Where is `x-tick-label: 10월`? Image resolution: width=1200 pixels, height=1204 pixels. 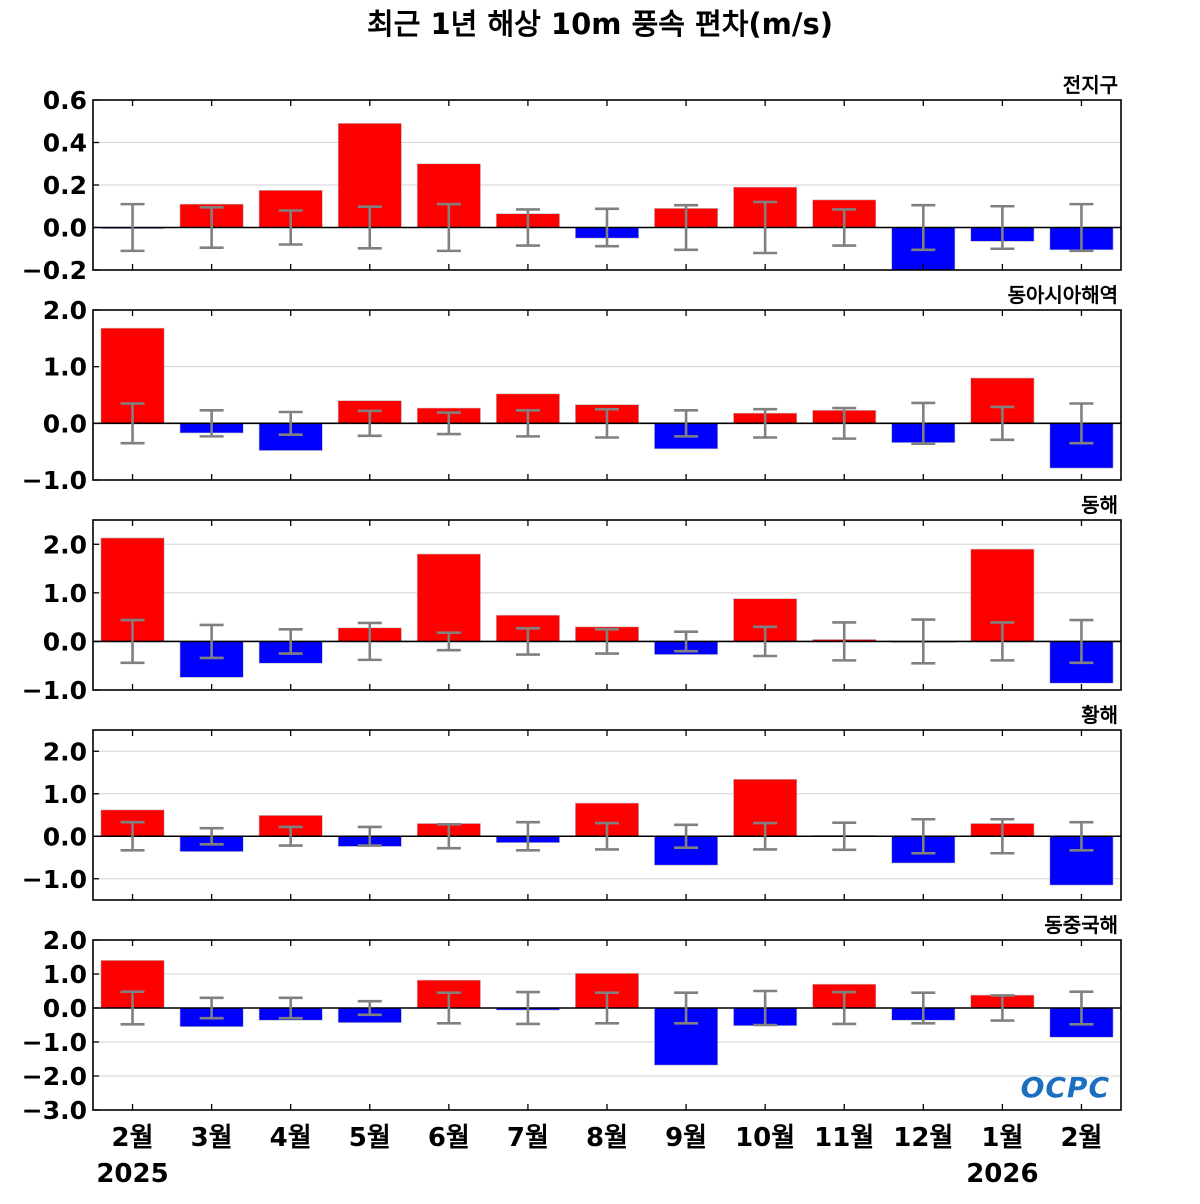 x-tick-label: 10월 is located at coordinates (765, 1138).